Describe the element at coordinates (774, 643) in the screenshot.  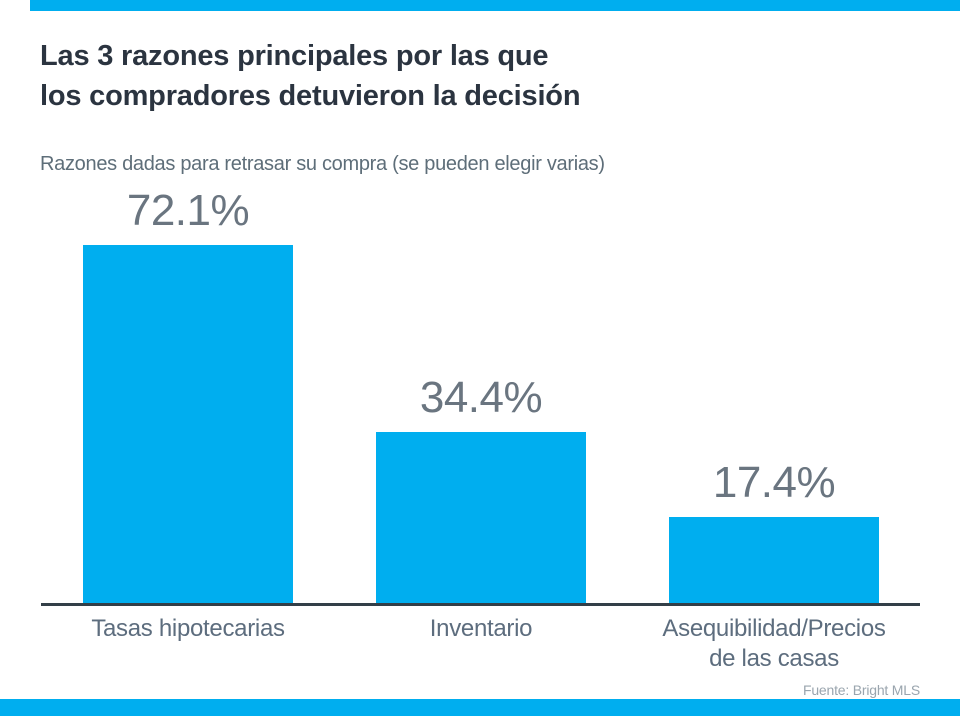
I see `category-label: Asequibilidad/Precios de las casas` at that location.